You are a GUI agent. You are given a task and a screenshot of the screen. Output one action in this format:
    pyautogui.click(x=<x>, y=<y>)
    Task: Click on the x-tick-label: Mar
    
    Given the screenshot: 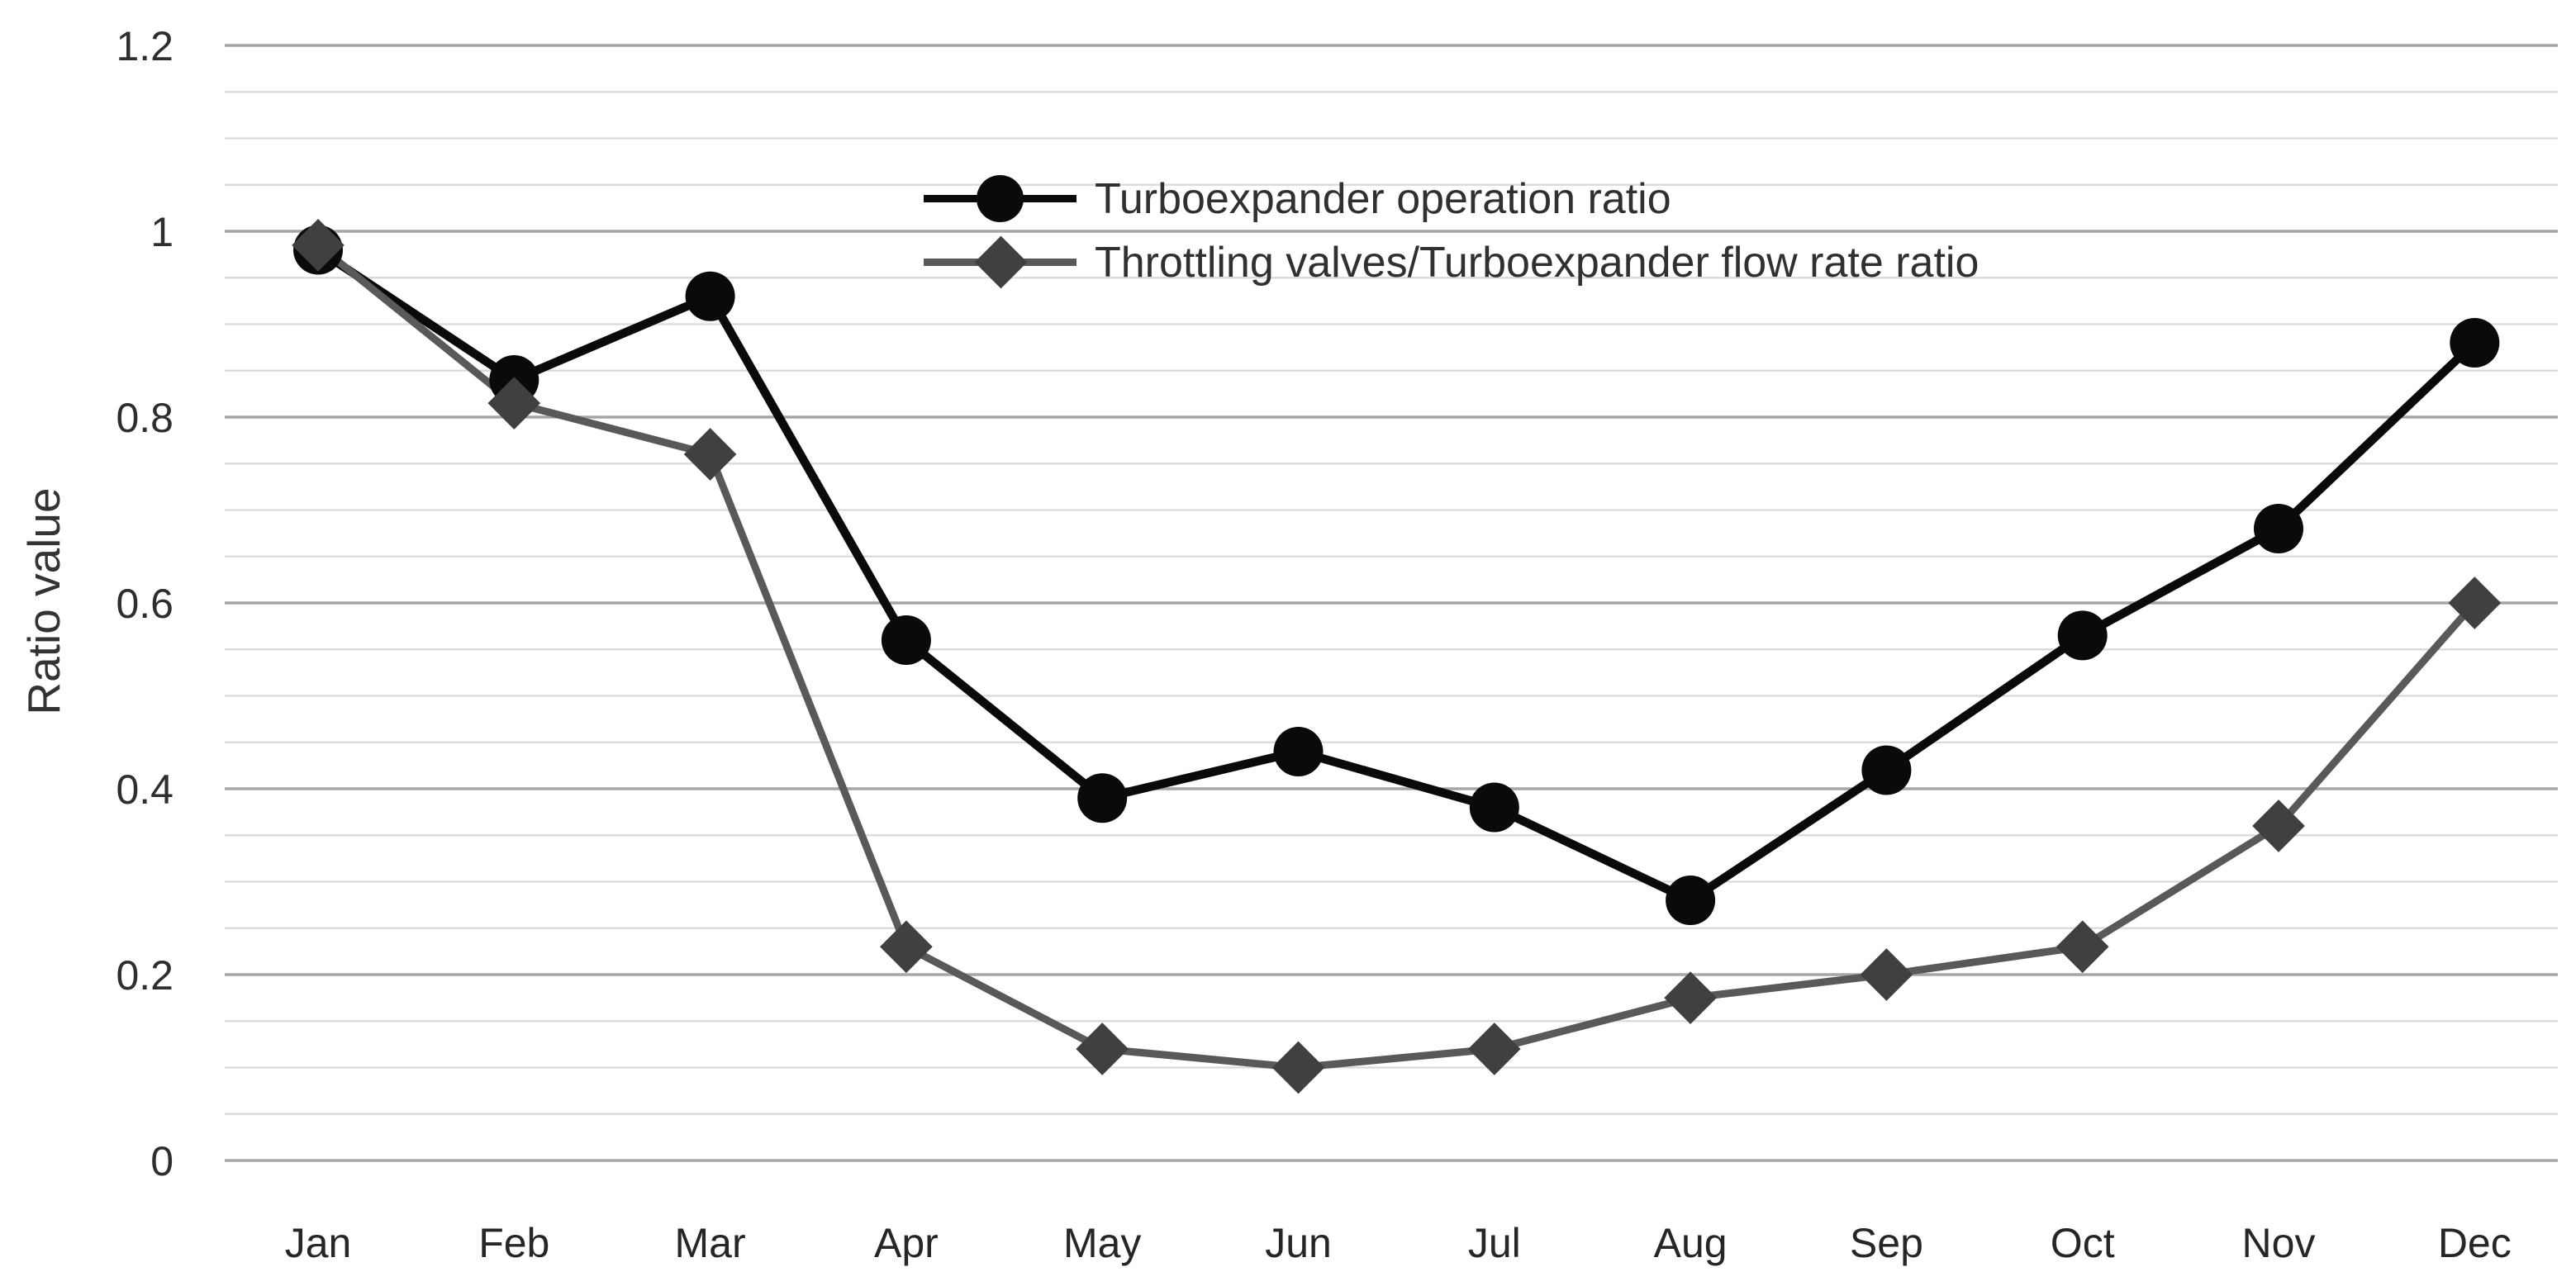 What is the action you would take?
    pyautogui.click(x=710, y=1243)
    